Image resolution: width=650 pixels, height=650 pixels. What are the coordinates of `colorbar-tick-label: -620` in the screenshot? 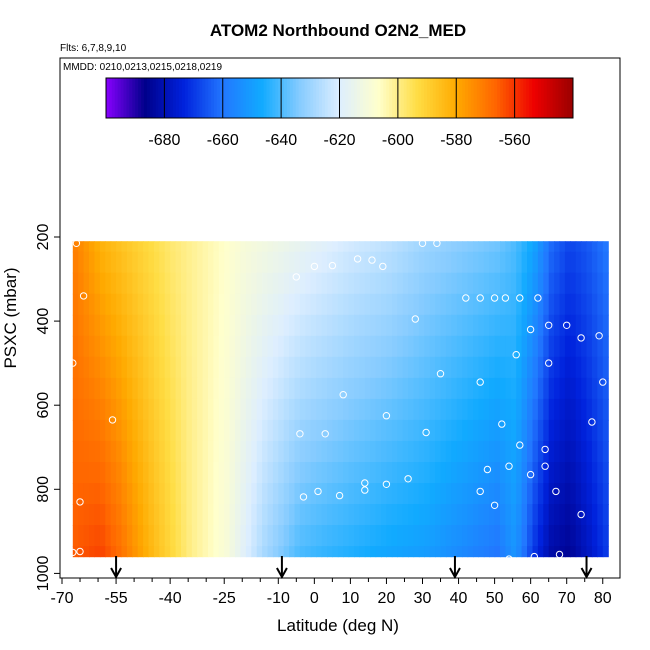 It's located at (339, 140).